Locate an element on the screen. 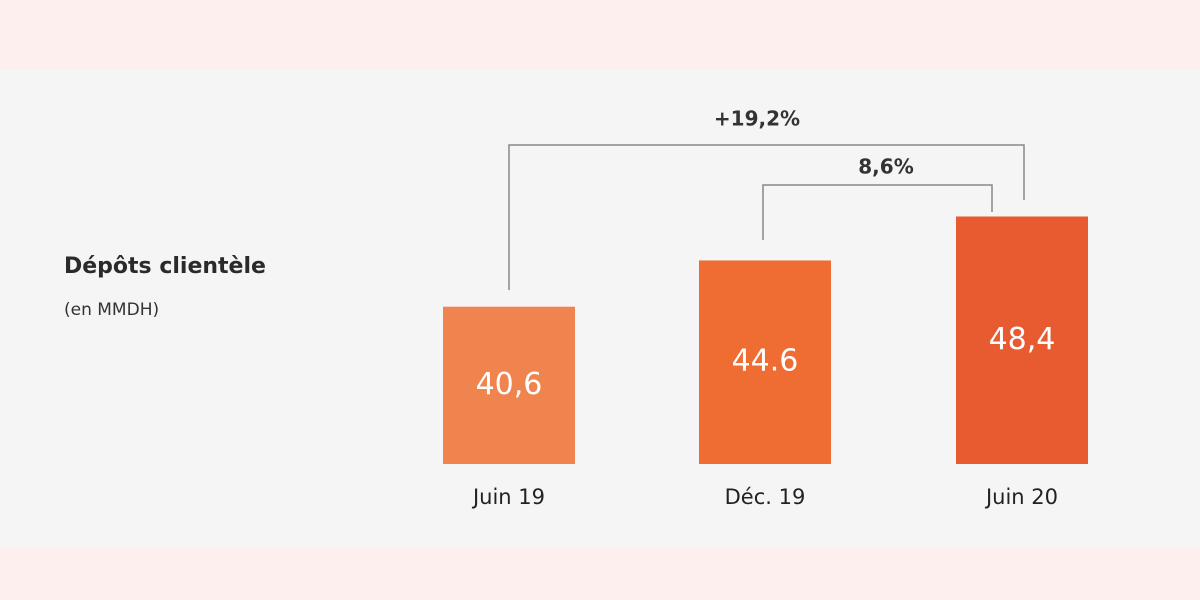  chart-title: Dépôts clientèle is located at coordinates (165, 266).